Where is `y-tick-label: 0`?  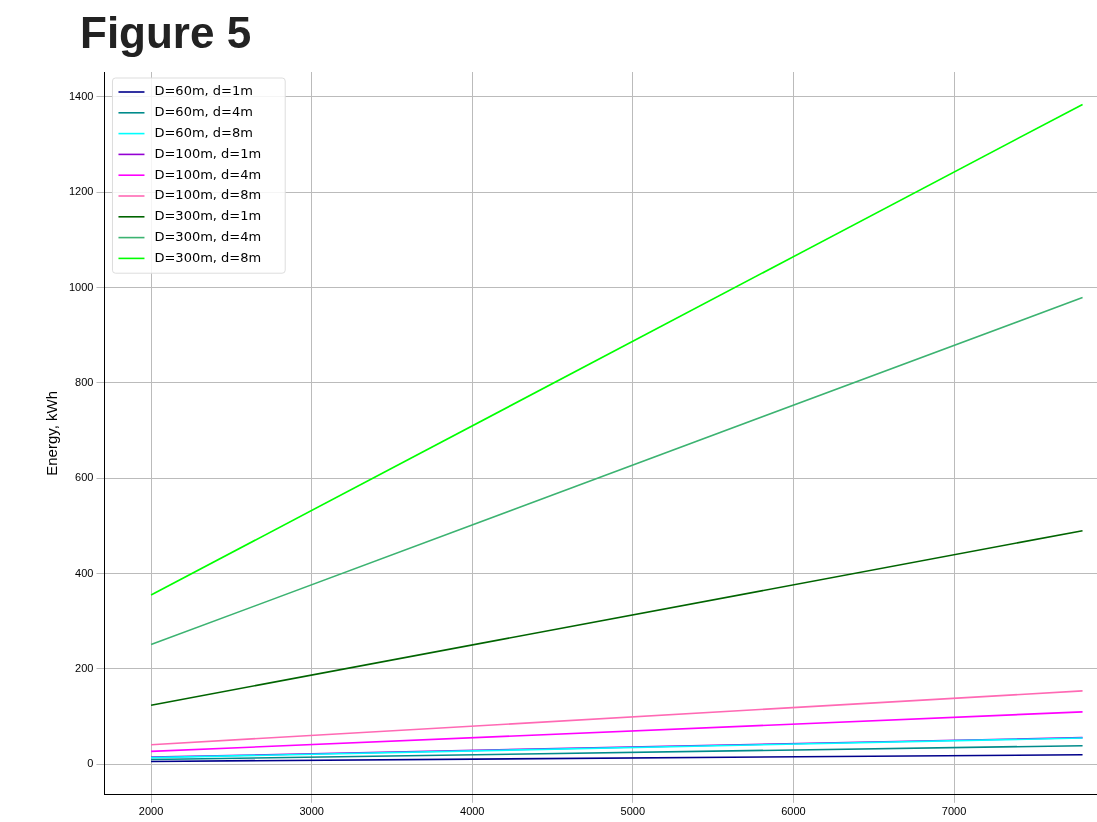
y-tick-label: 0 is located at coordinates (90, 763).